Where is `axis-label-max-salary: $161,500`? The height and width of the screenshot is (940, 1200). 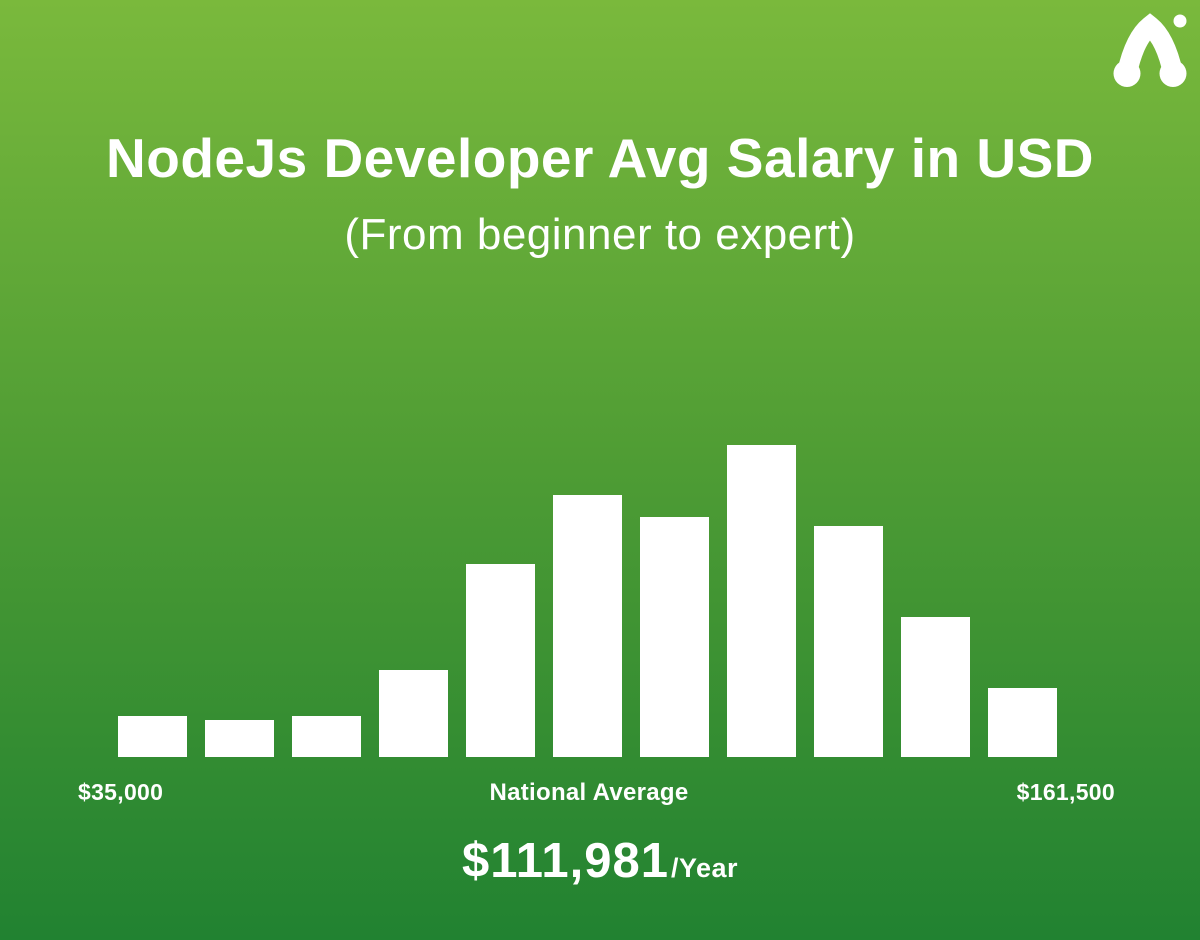 axis-label-max-salary: $161,500 is located at coordinates (1065, 792).